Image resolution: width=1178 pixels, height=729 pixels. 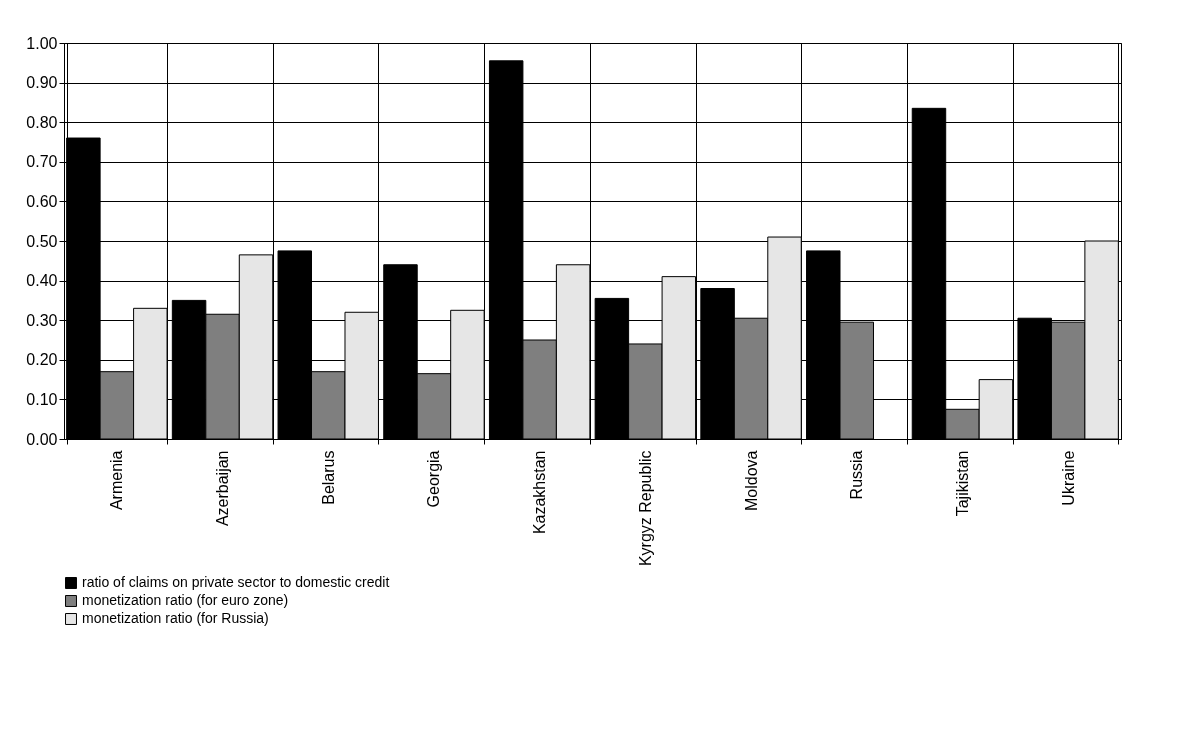 What do you see at coordinates (117, 480) in the screenshot?
I see `x-tick-label: Armenia` at bounding box center [117, 480].